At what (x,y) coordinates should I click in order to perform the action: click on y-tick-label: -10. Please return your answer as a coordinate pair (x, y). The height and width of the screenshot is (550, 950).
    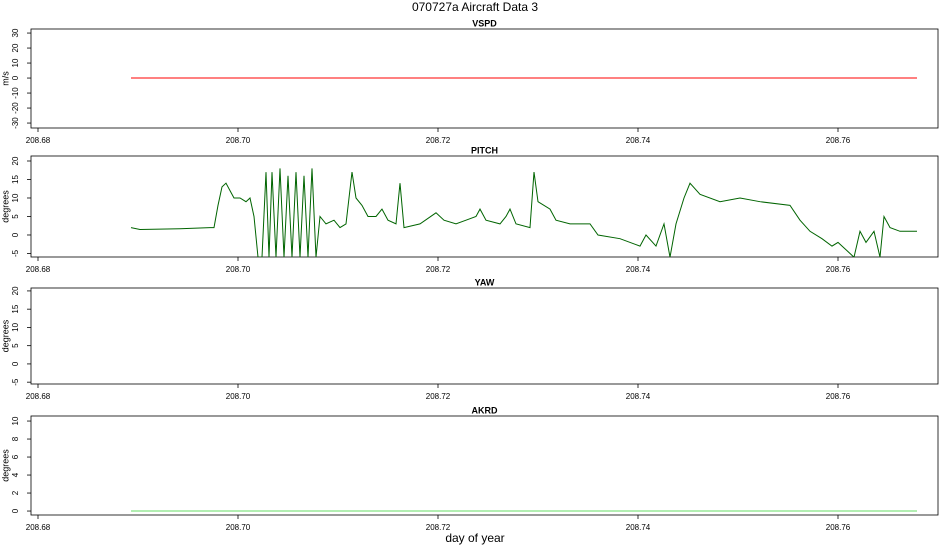
    Looking at the image, I should click on (15, 93).